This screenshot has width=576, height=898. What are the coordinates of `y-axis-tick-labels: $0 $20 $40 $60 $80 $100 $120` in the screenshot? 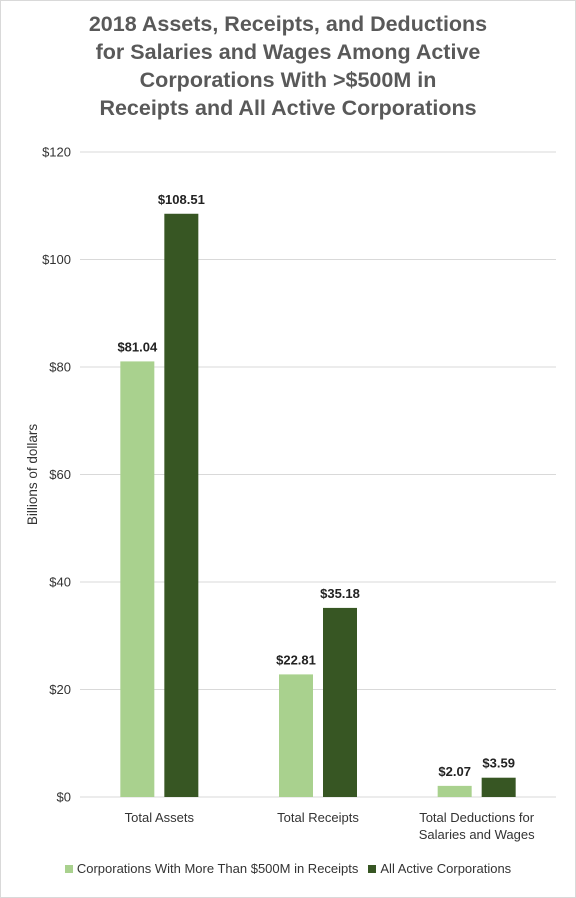 It's located at (56, 475).